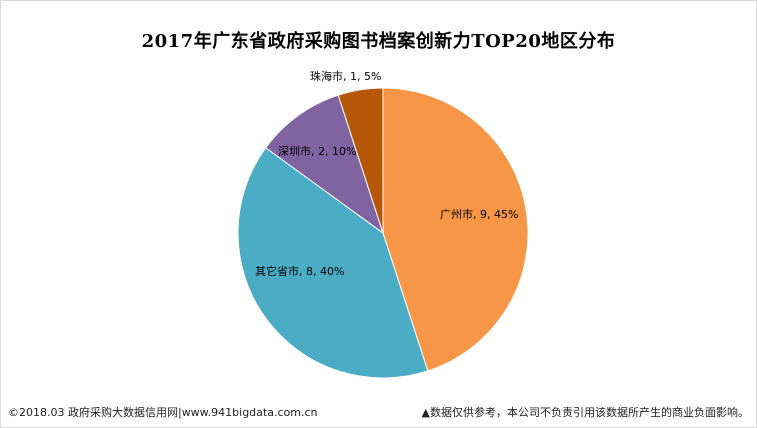 This screenshot has height=428, width=757. What do you see at coordinates (345, 76) in the screenshot?
I see `pie-label-4: 珠海市, 1, 5%` at bounding box center [345, 76].